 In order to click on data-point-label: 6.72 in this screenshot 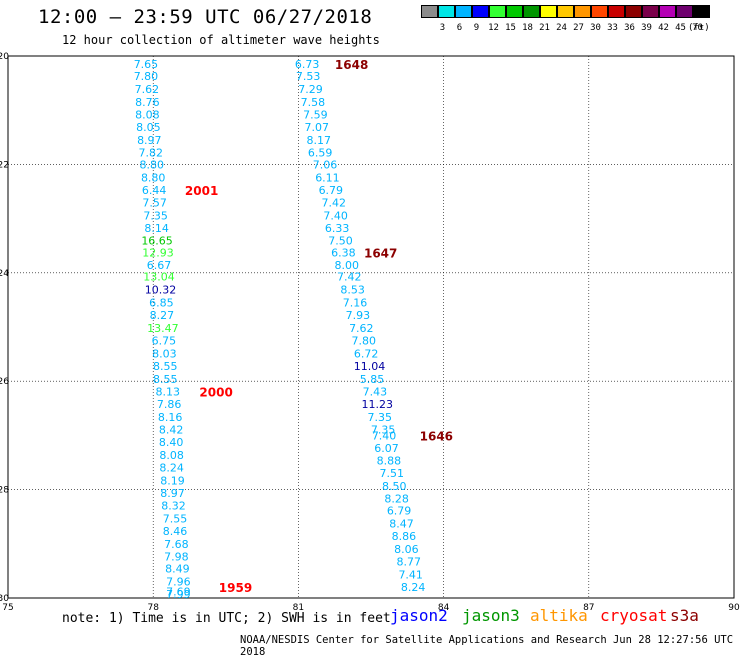, I will do `click(366, 354)`.